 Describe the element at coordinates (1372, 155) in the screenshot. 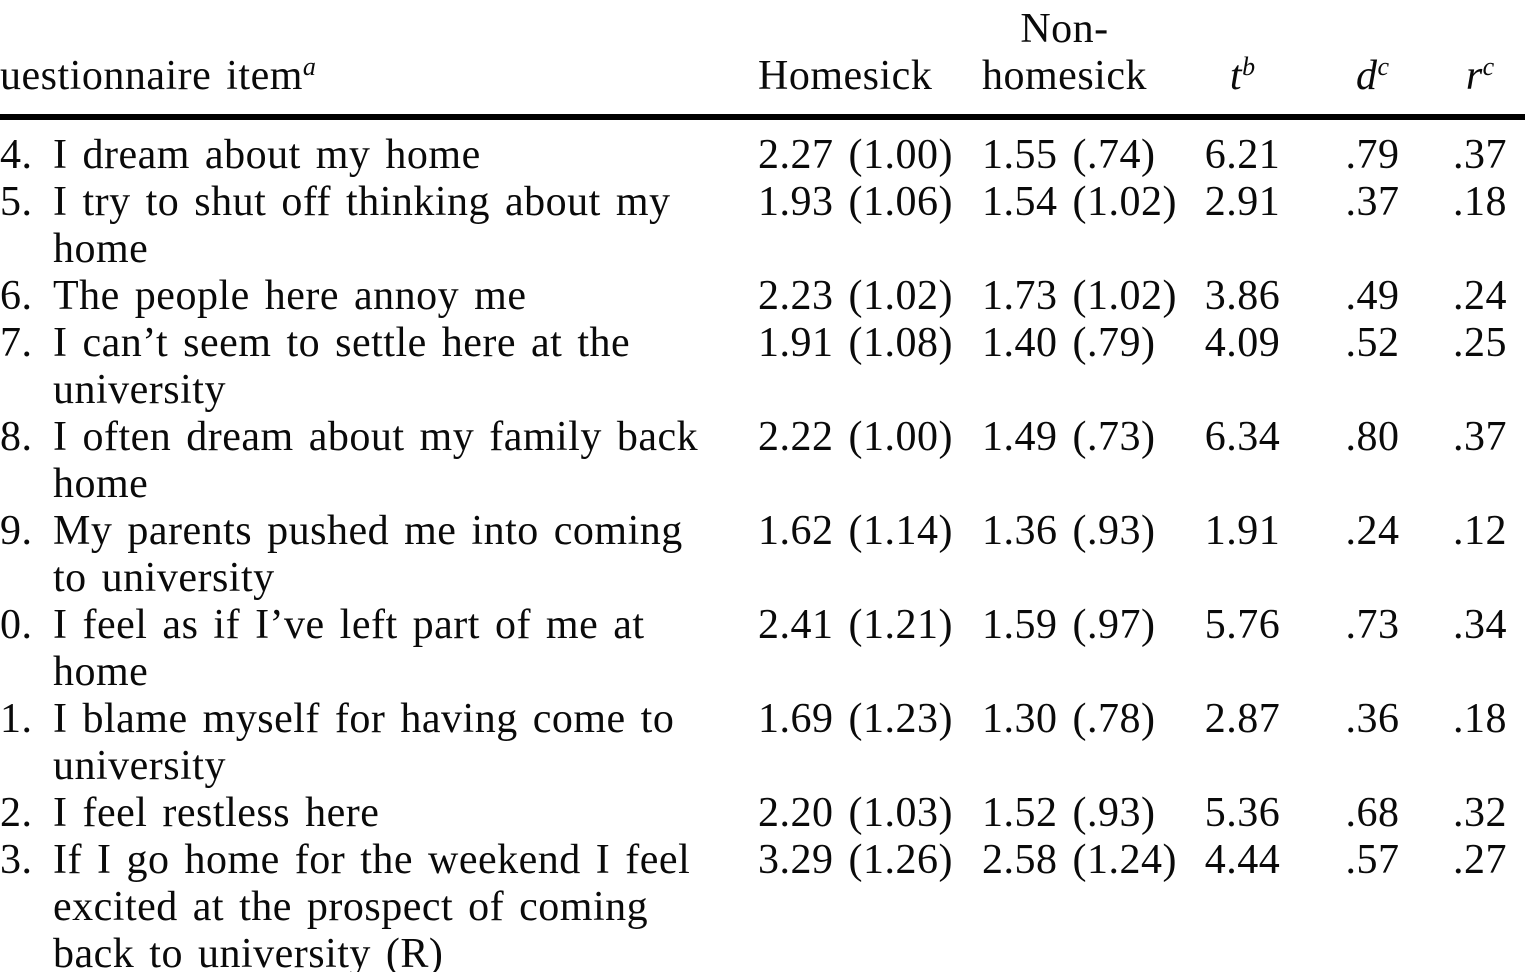

I see `d-value: .79` at that location.